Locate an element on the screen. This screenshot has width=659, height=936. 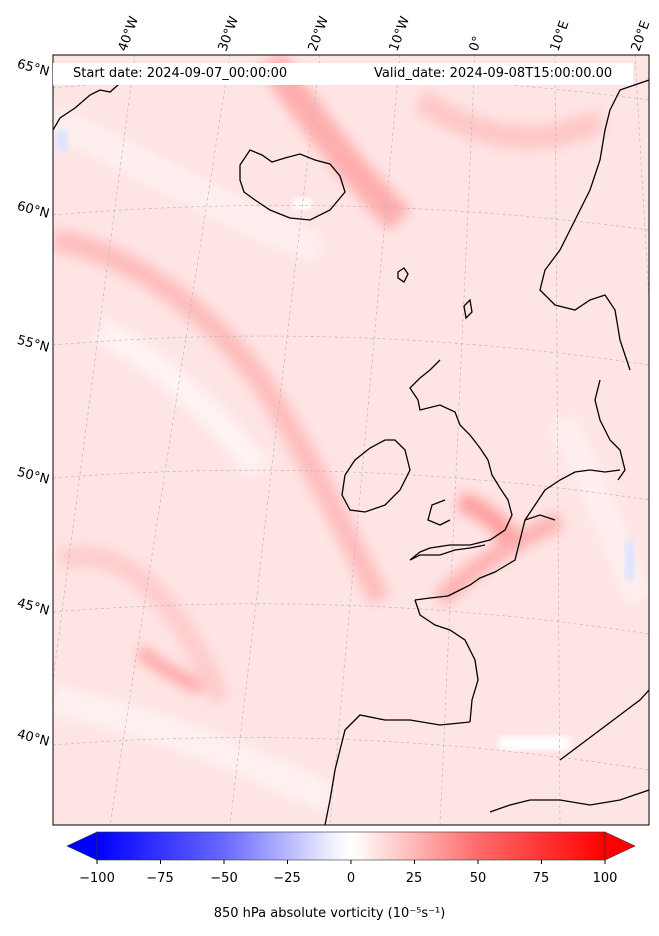
north-africa-coast is located at coordinates (569, 801).